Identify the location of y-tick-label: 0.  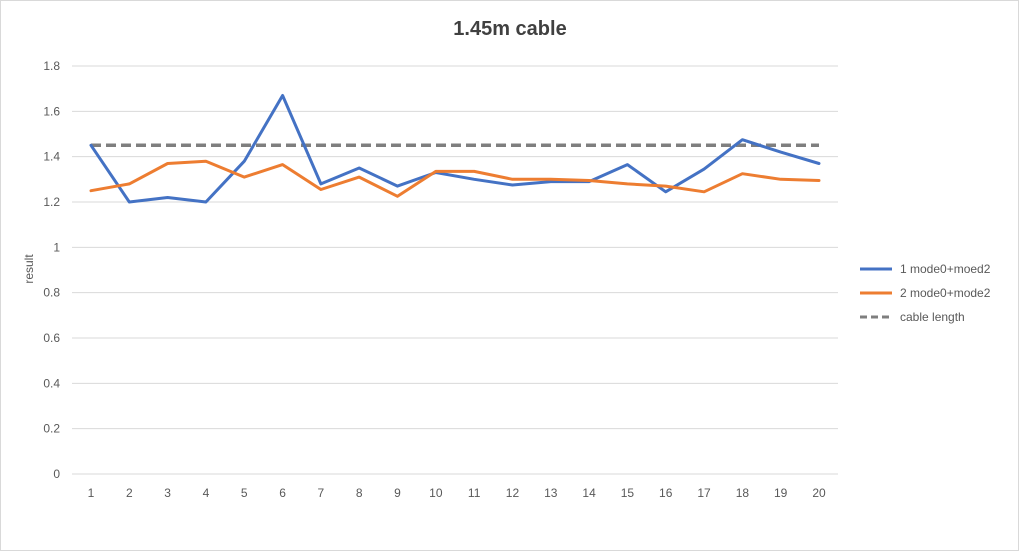
(56, 474).